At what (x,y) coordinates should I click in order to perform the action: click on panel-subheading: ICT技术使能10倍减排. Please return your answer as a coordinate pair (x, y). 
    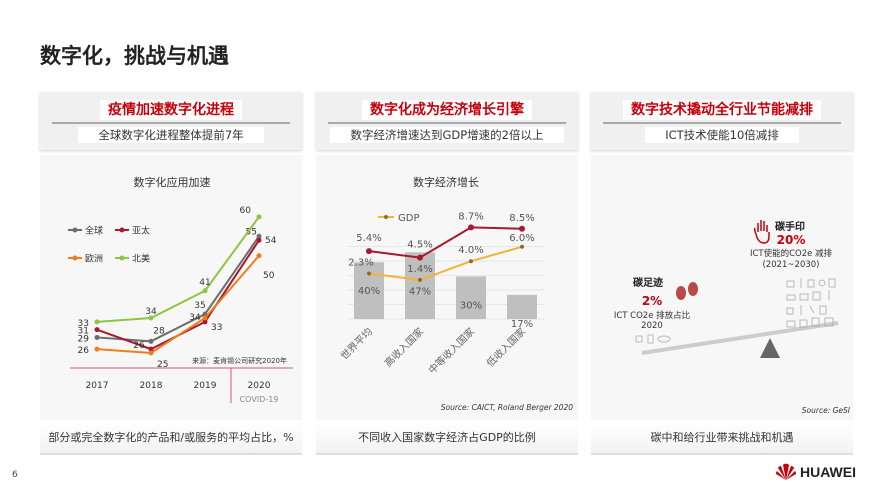
    Looking at the image, I should click on (722, 135).